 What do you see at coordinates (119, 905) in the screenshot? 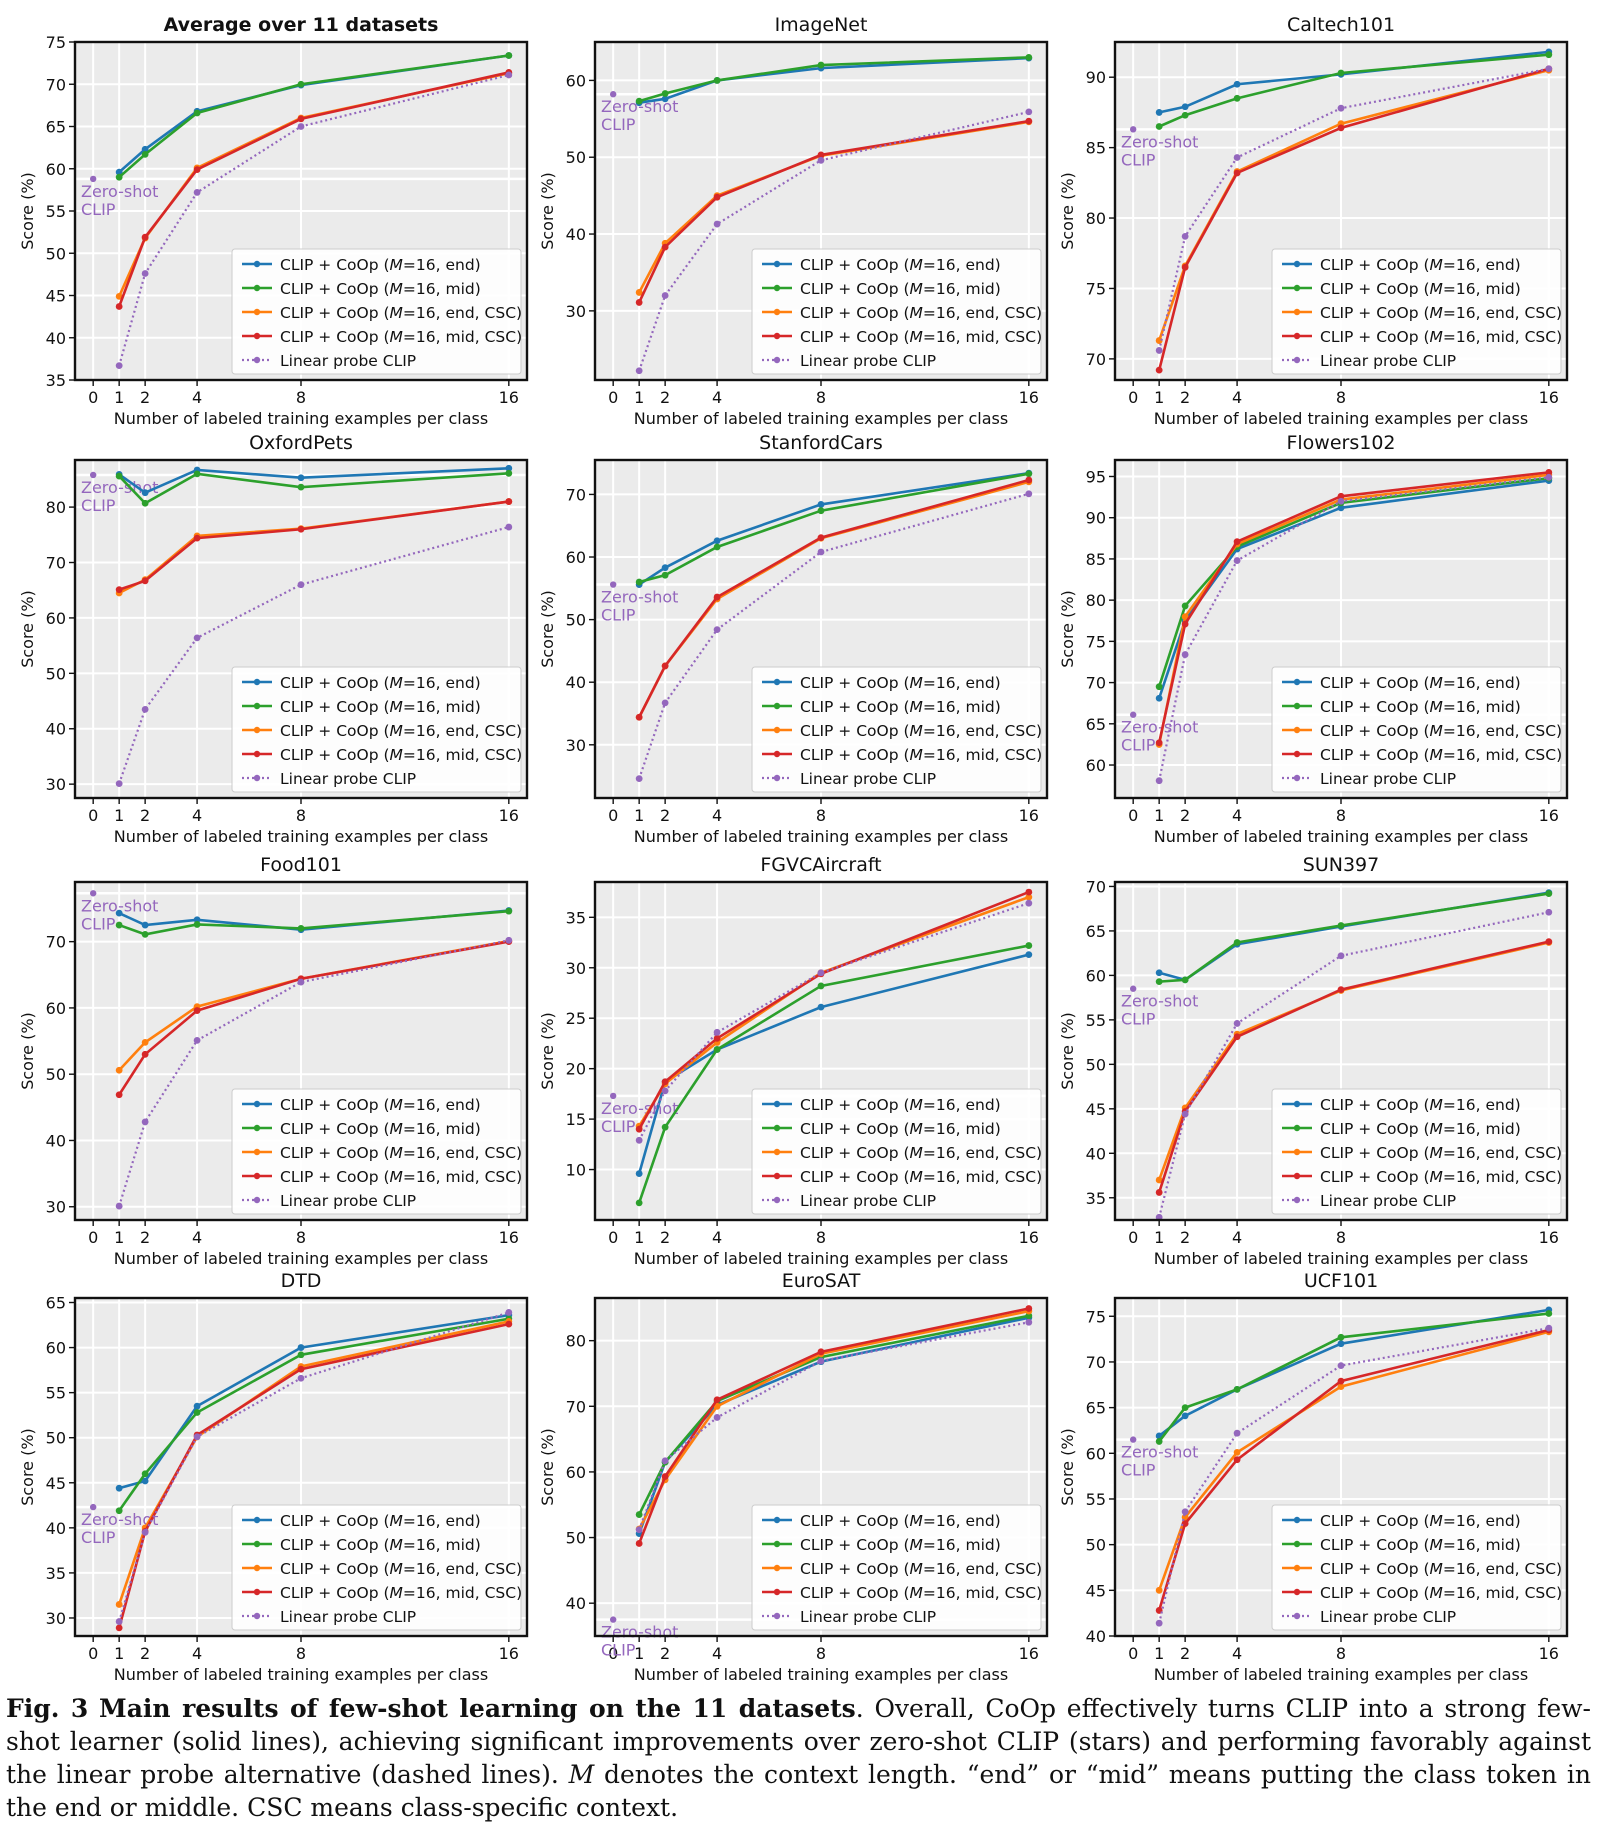
I see `zero-shot-label: Zero-shot` at bounding box center [119, 905].